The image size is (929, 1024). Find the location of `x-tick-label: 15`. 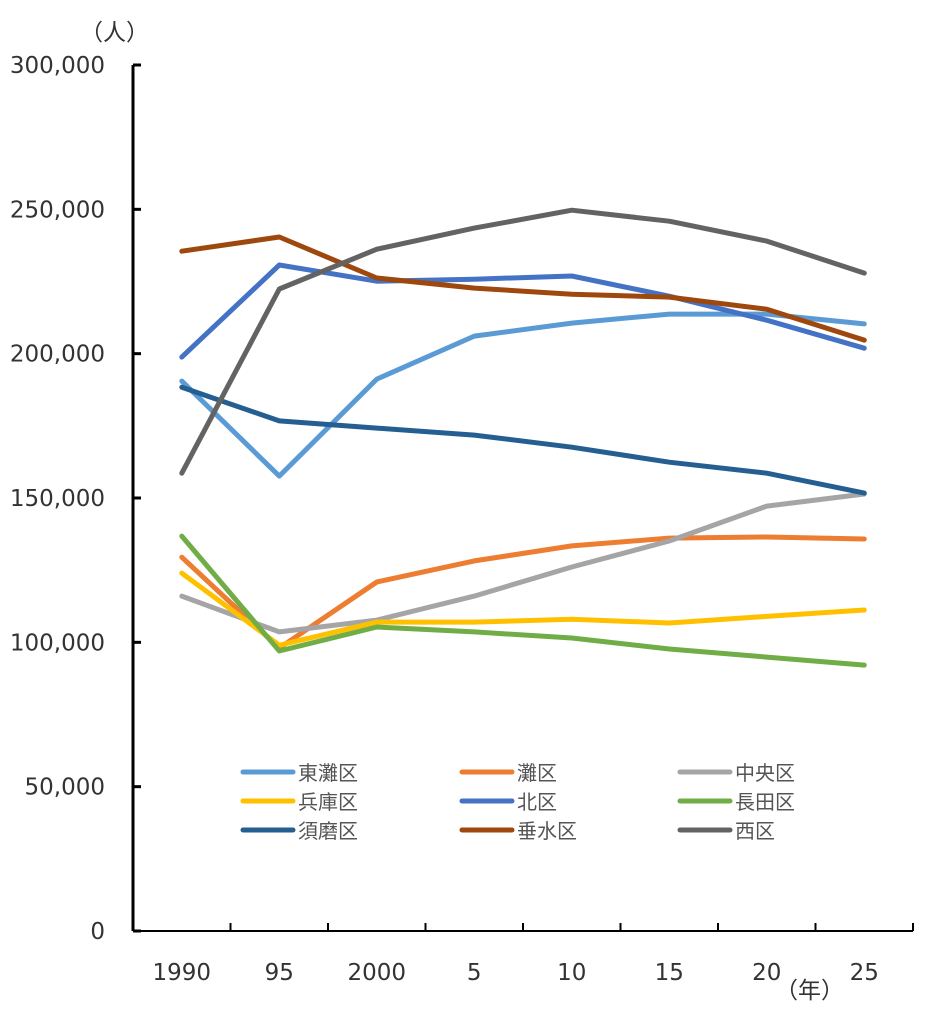

x-tick-label: 15 is located at coordinates (669, 973).